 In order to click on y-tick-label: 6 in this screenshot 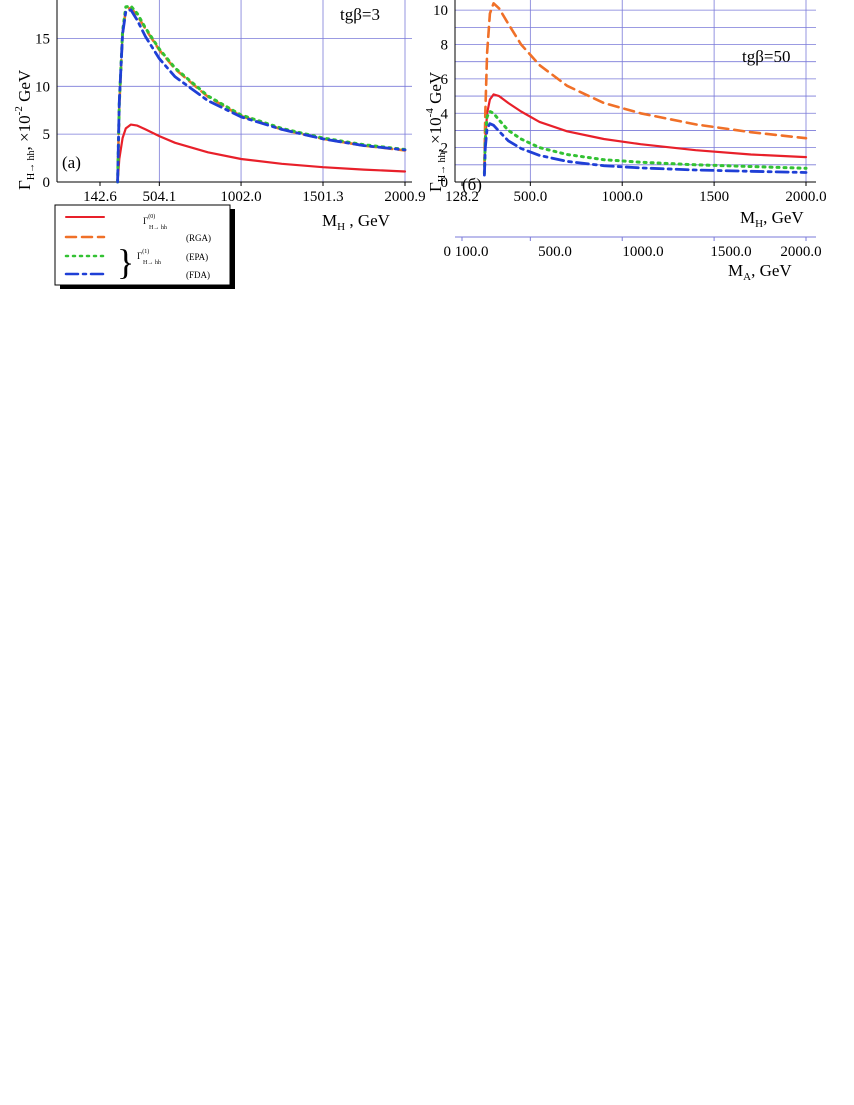, I will do `click(445, 80)`.